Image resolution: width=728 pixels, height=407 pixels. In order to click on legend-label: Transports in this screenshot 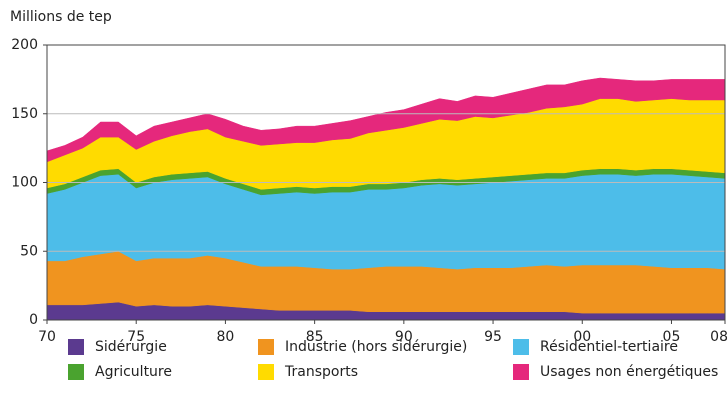, I will do `click(321, 372)`.